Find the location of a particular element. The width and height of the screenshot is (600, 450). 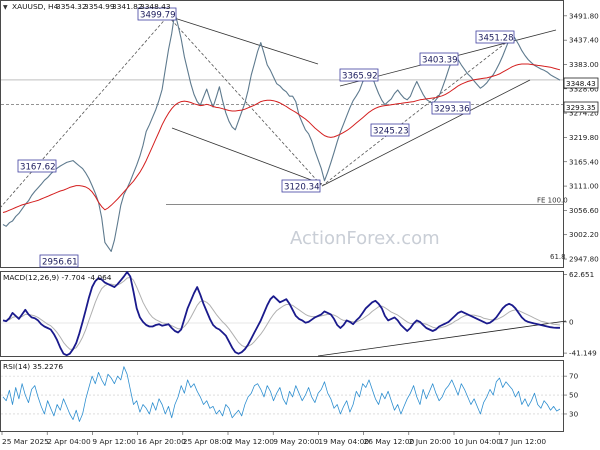

fib-label: 61.8 is located at coordinates (558, 257).